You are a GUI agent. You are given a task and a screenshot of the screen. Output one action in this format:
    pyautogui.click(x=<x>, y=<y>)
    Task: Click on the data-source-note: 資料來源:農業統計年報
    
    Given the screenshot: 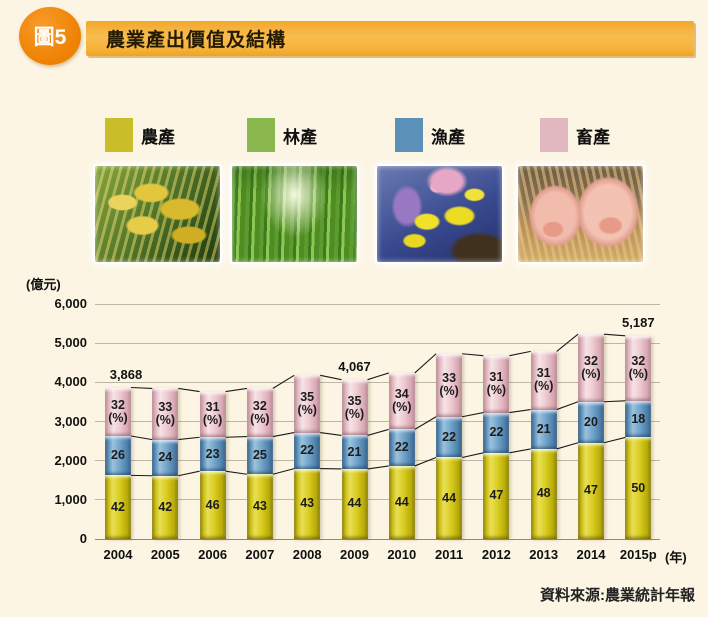 What is the action you would take?
    pyautogui.click(x=617, y=595)
    